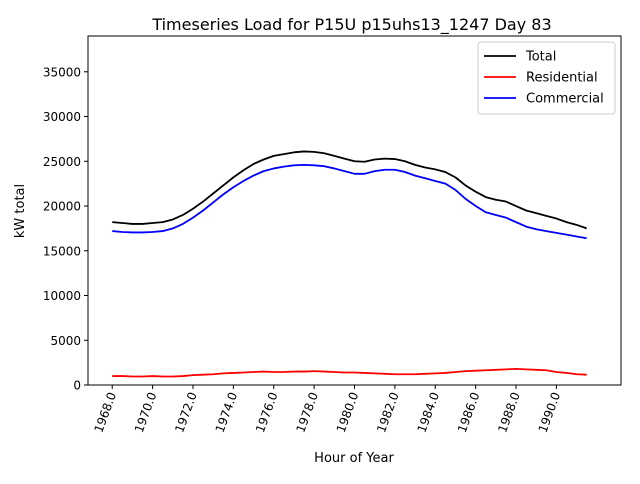 This screenshot has height=484, width=640. Describe the element at coordinates (20, 211) in the screenshot. I see `y-axis-label: kW total` at that location.